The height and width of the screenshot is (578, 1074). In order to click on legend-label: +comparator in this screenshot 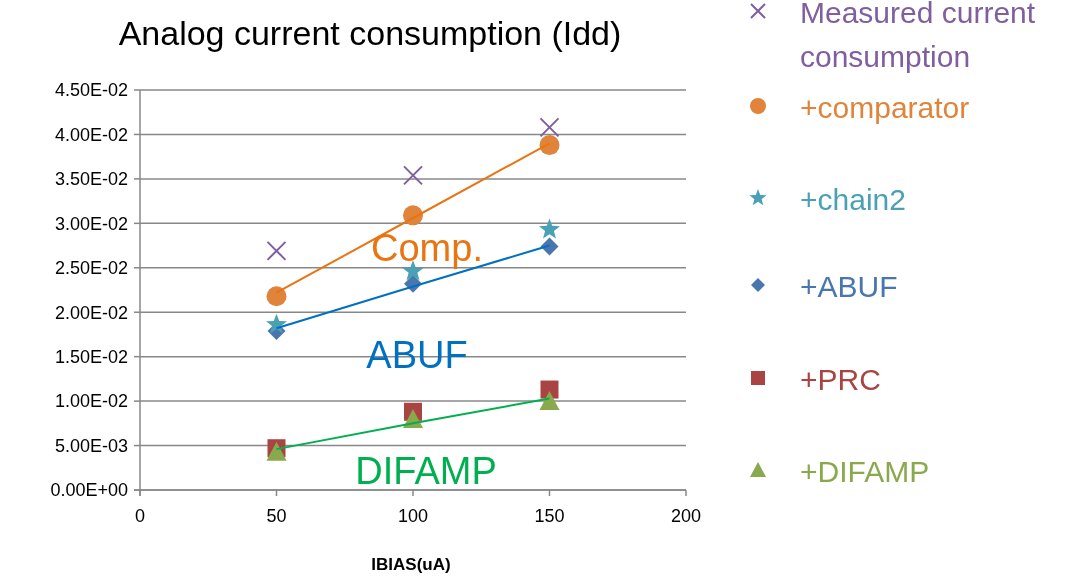, I will do `click(885, 107)`.